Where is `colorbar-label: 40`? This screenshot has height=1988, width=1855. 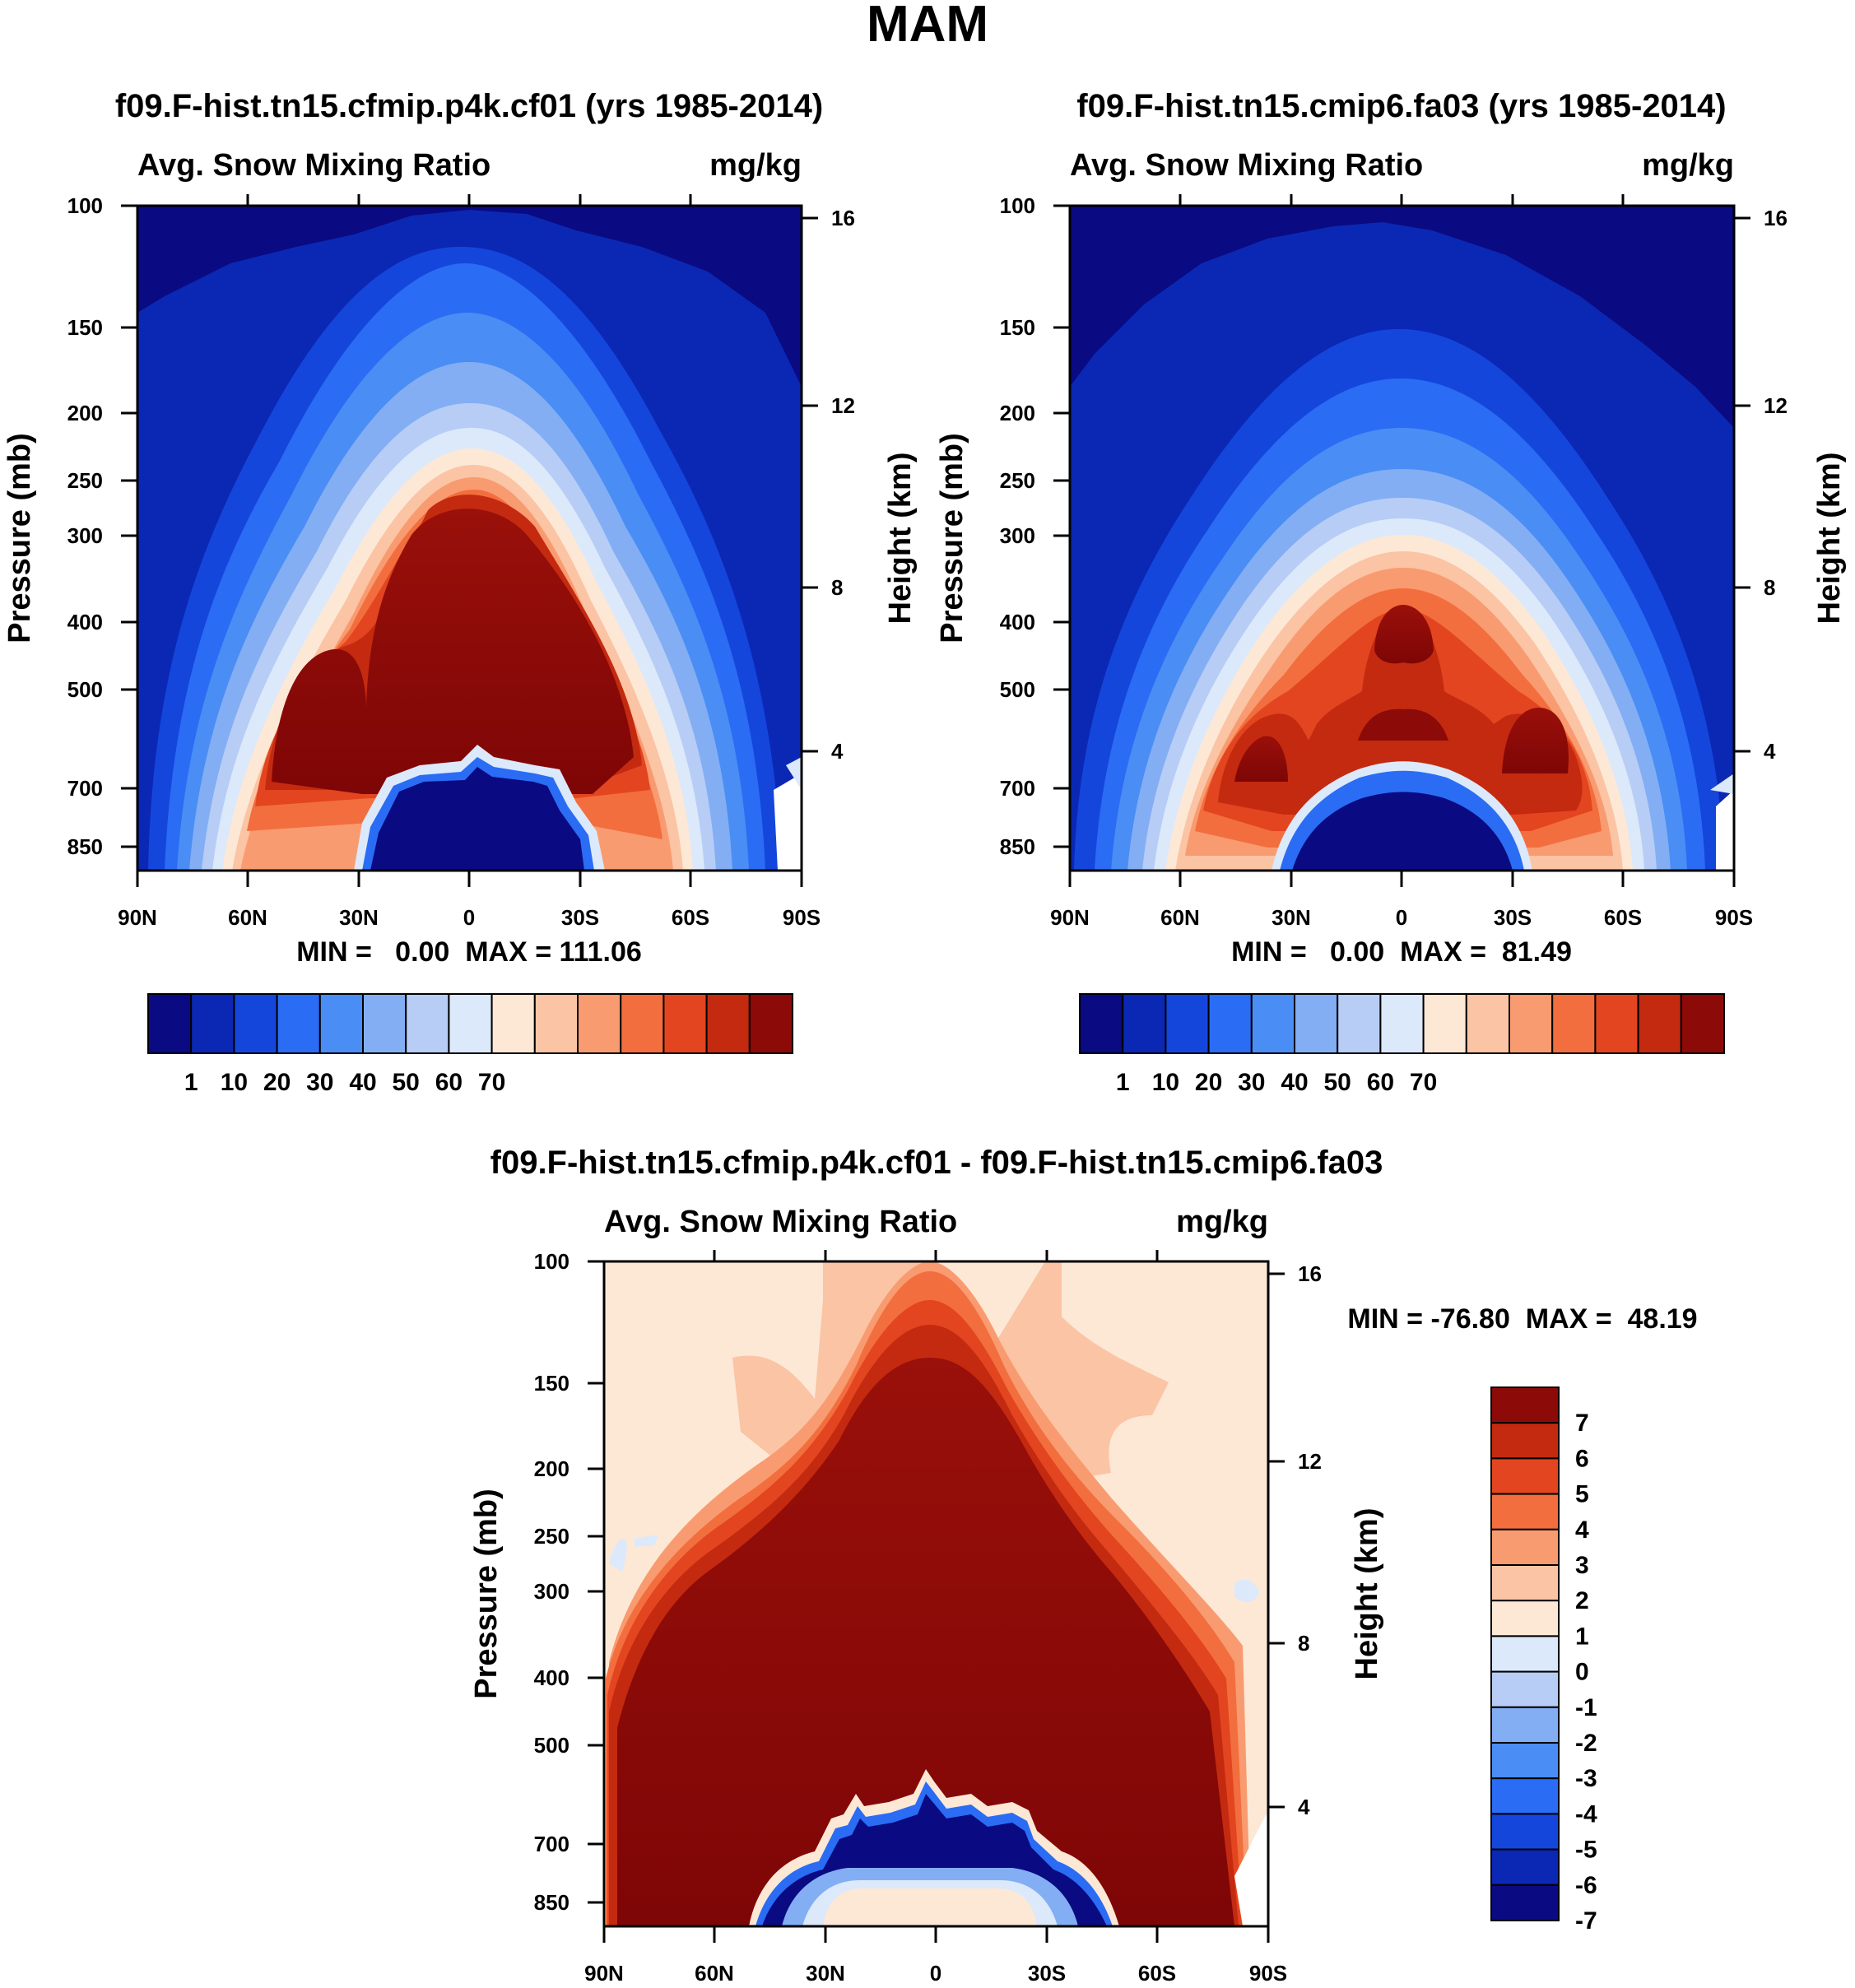 colorbar-label: 40 is located at coordinates (1294, 1082).